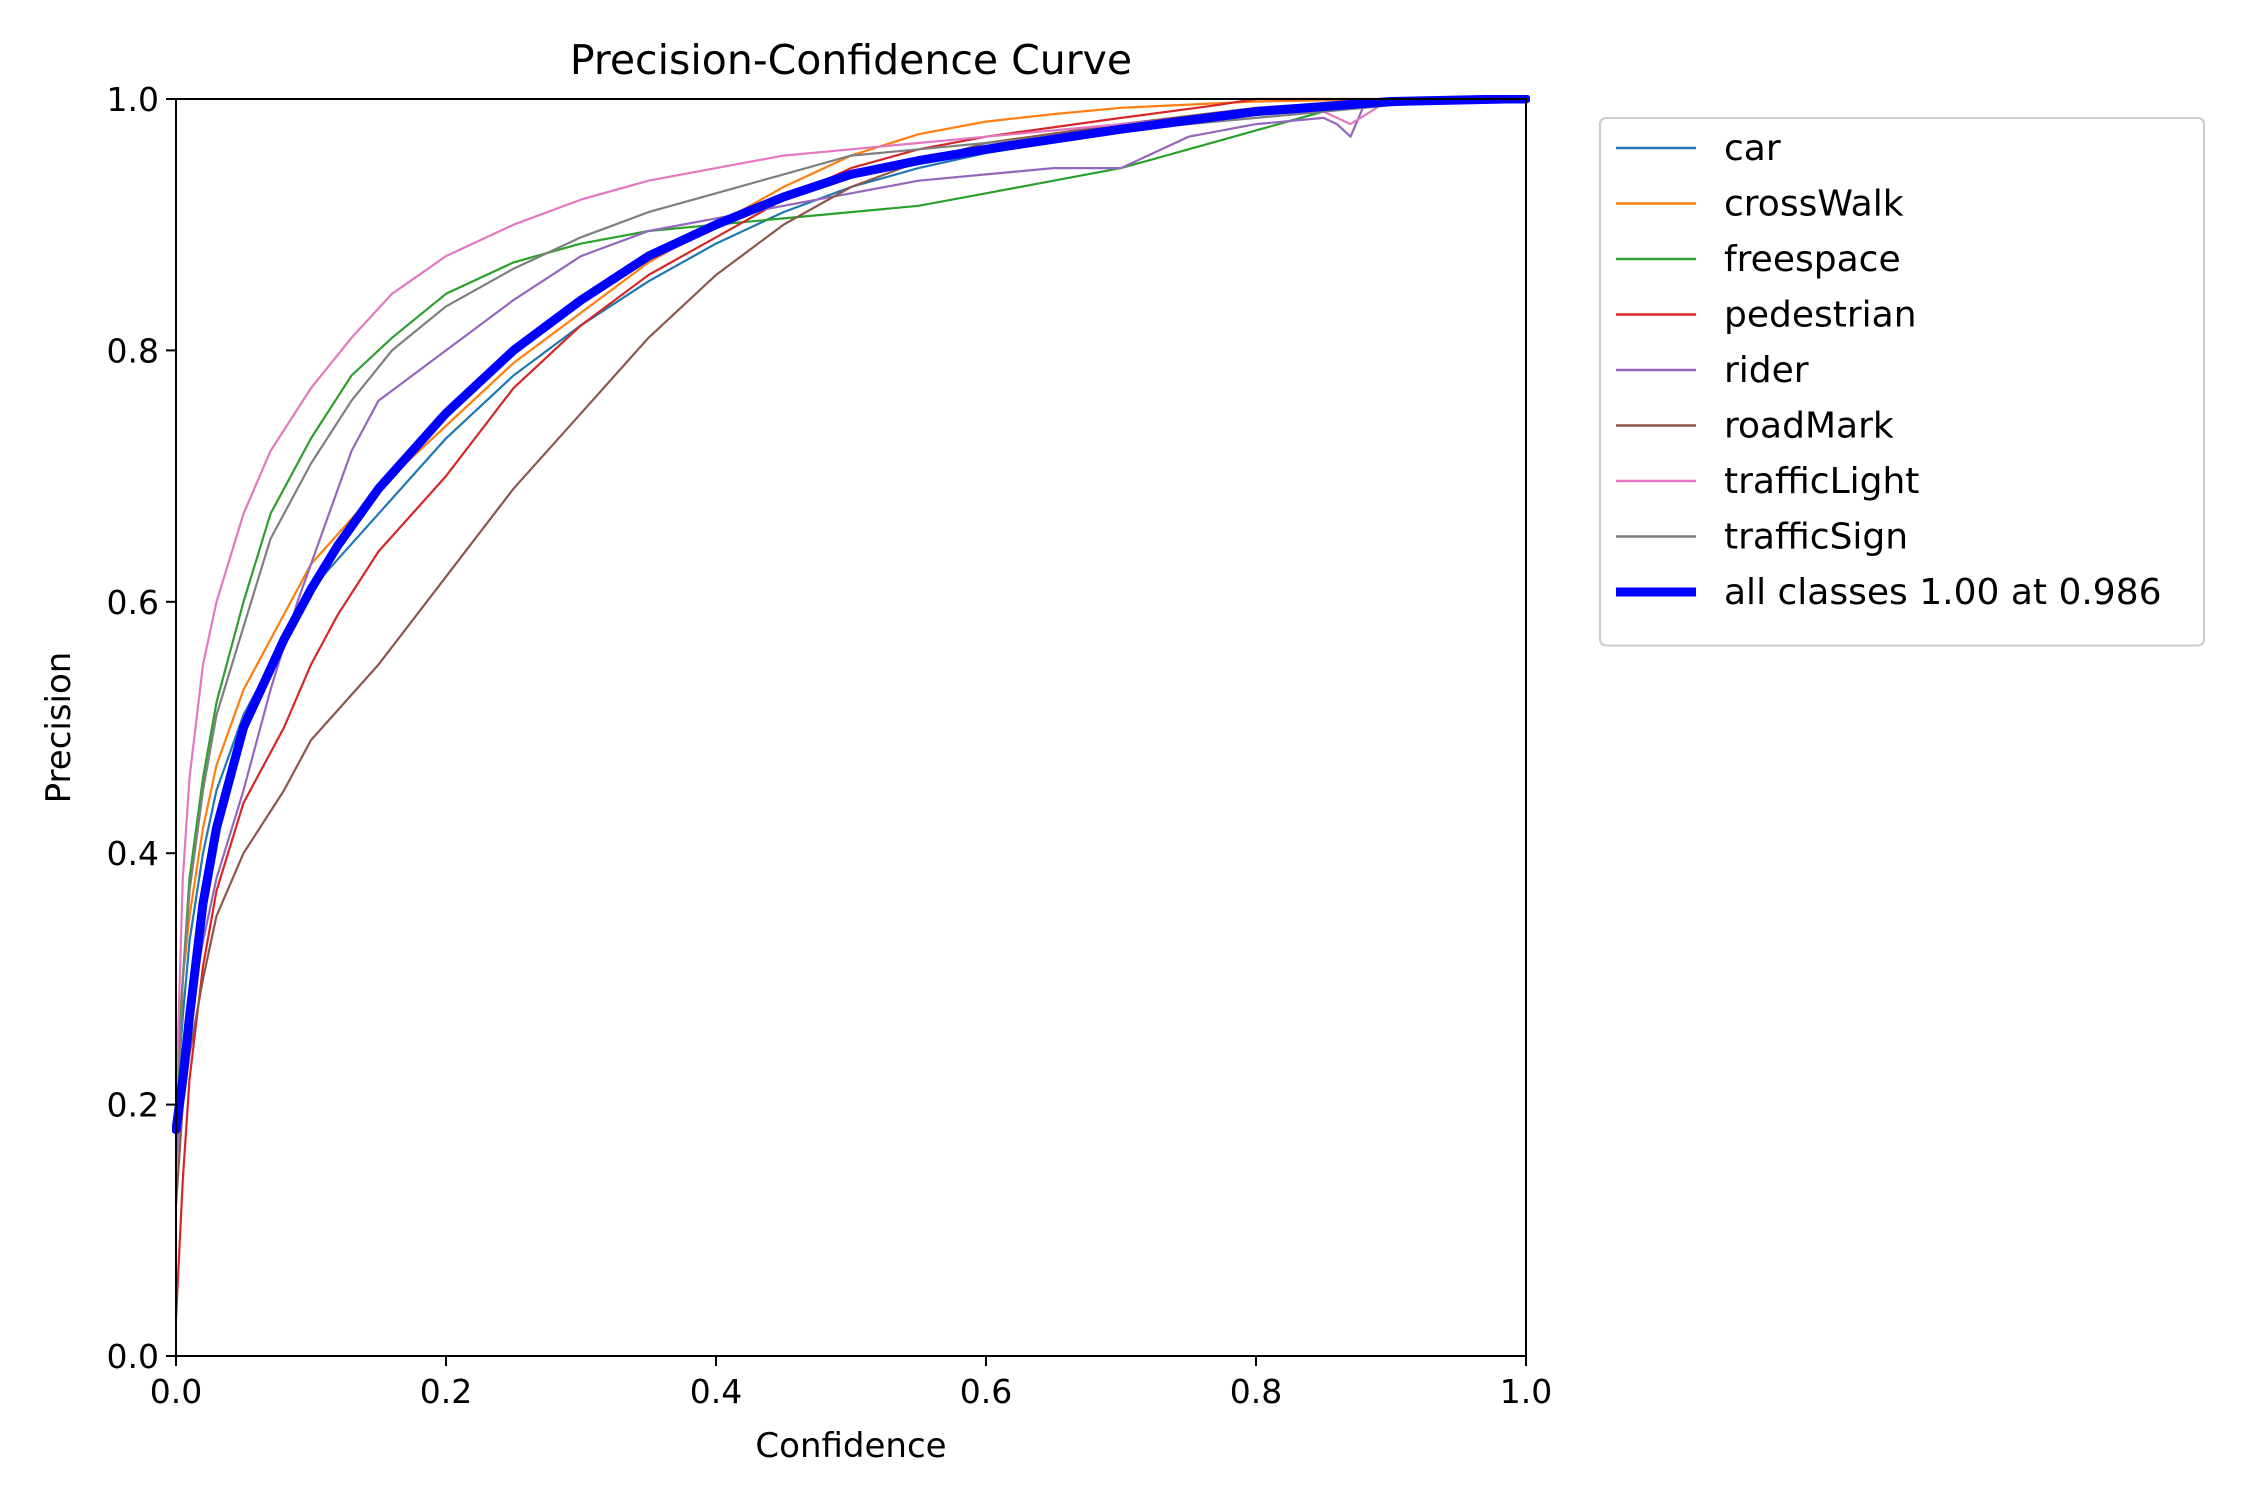 Image resolution: width=2250 pixels, height=1500 pixels. Describe the element at coordinates (1814, 204) in the screenshot. I see `legend-label-crosswalk: crossWalk` at that location.